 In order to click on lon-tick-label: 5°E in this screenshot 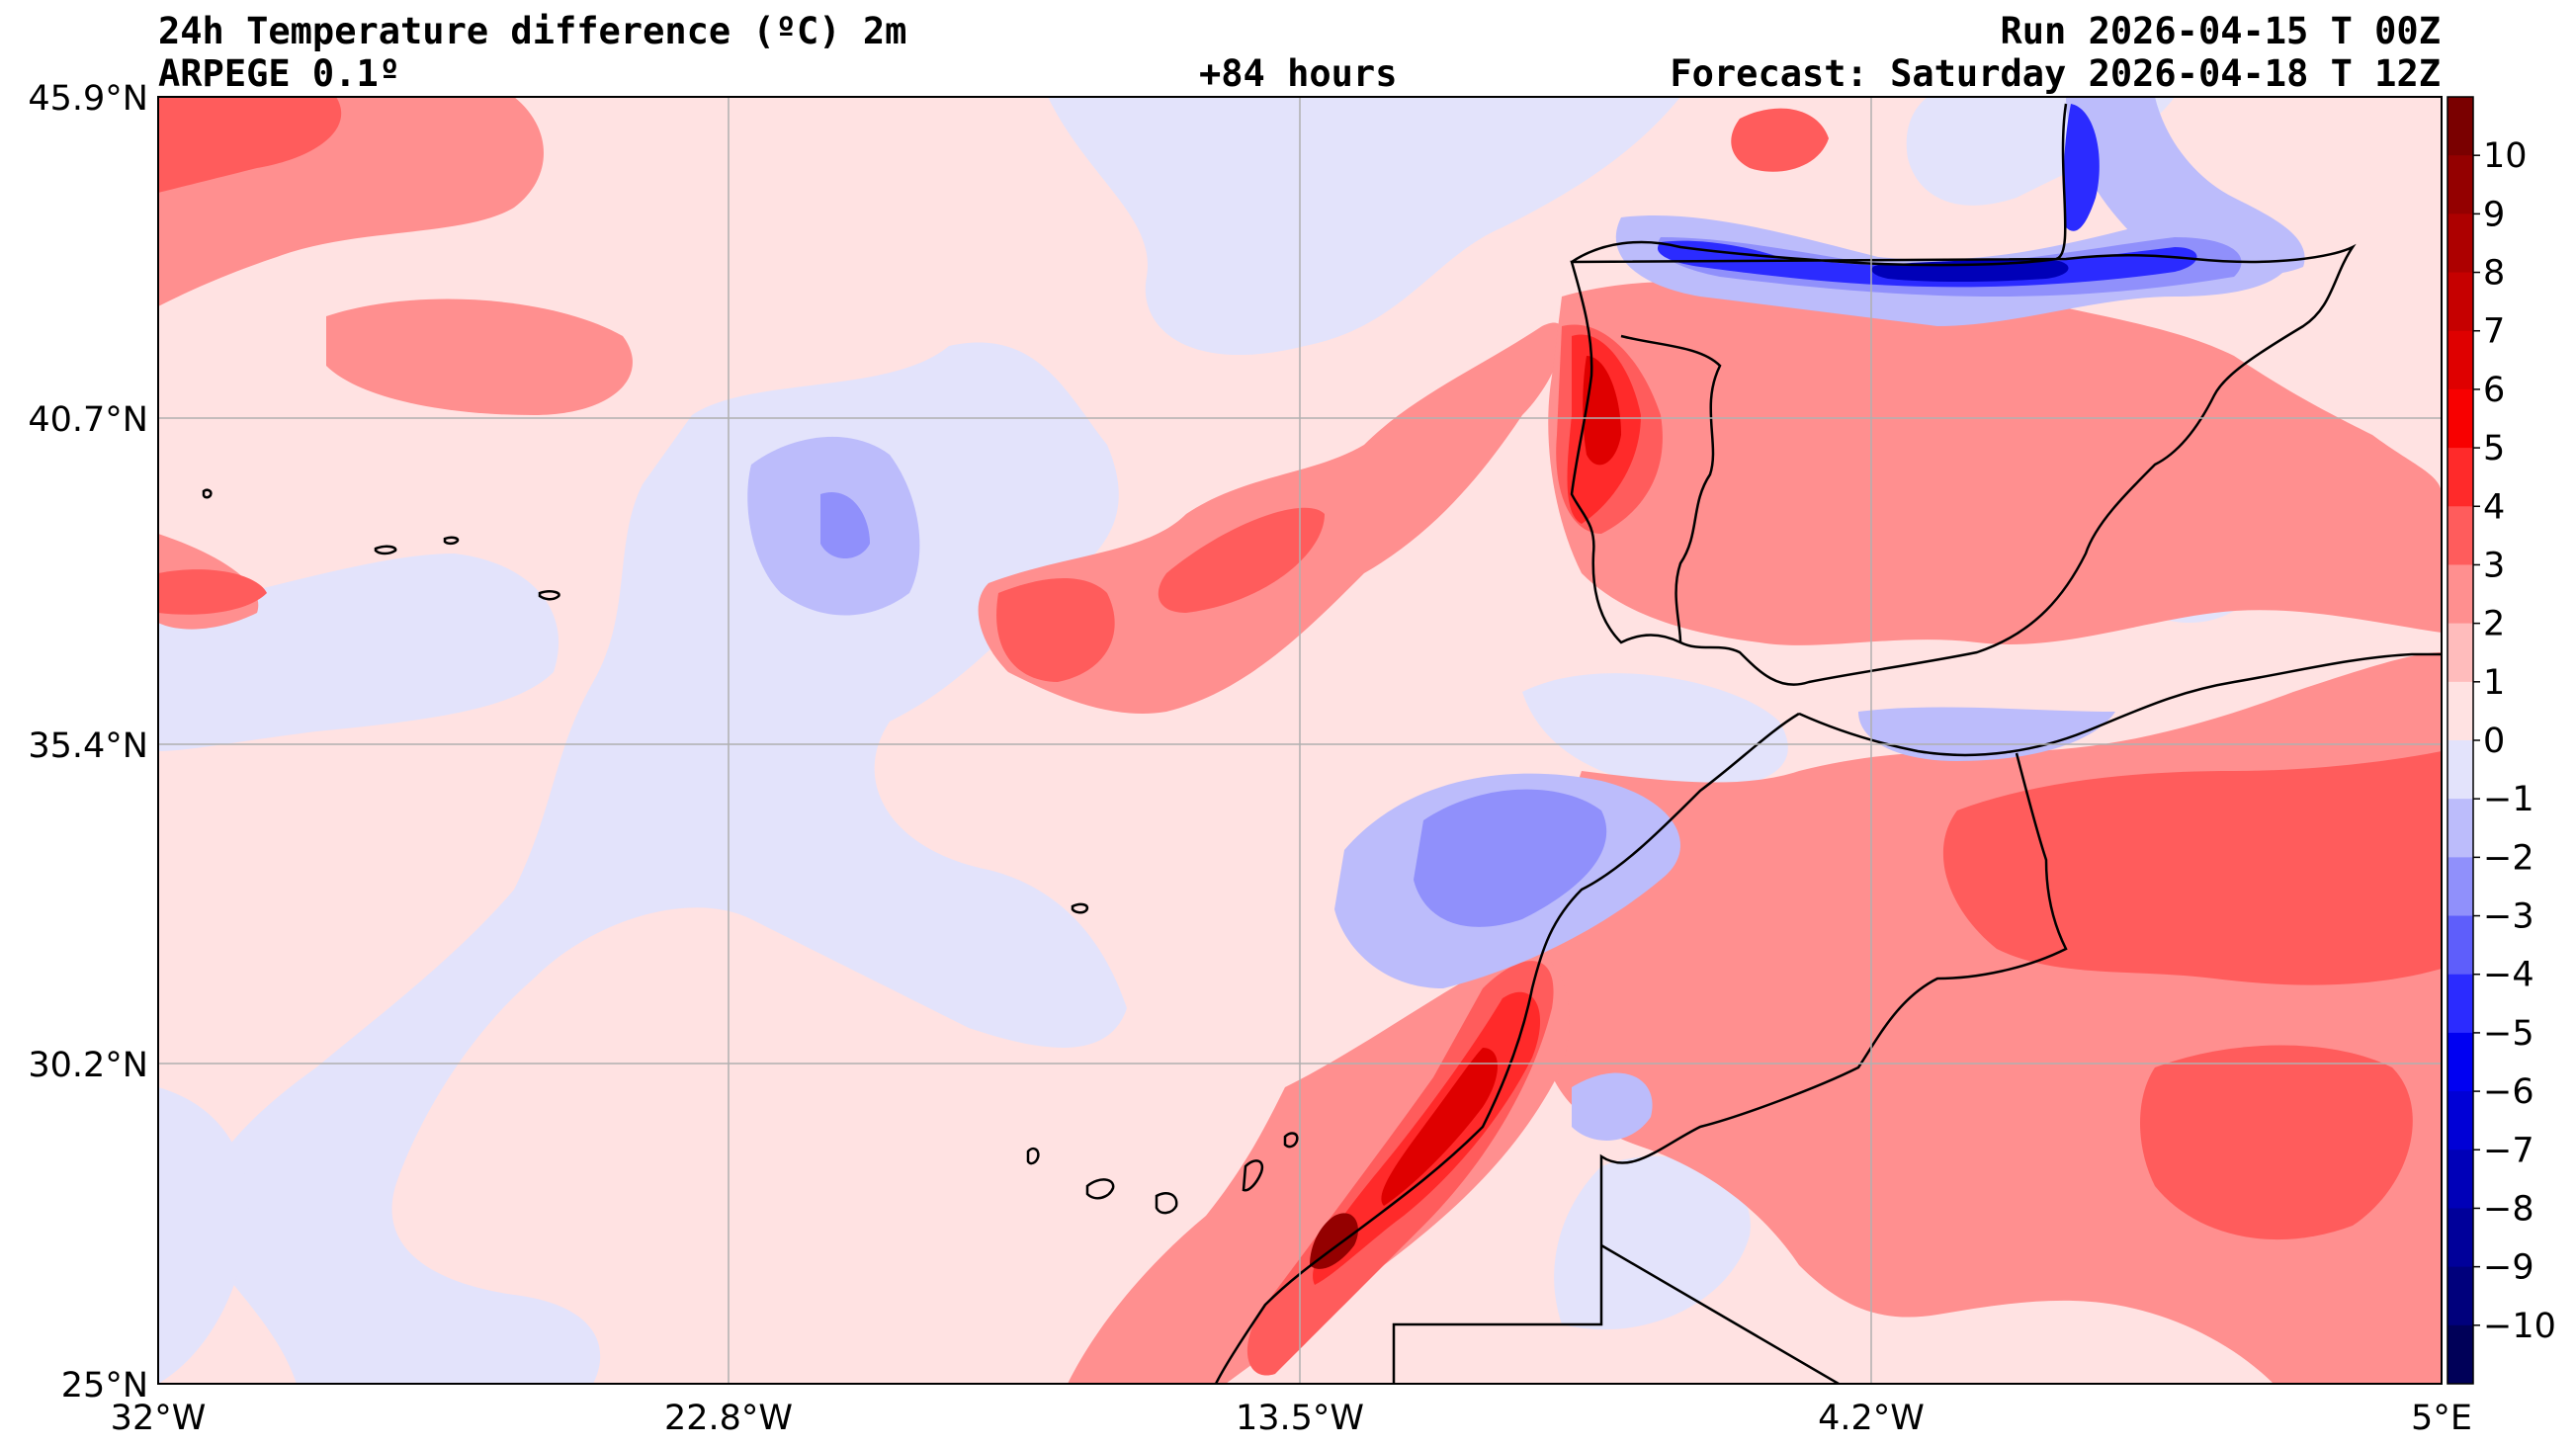, I will do `click(2441, 1418)`.